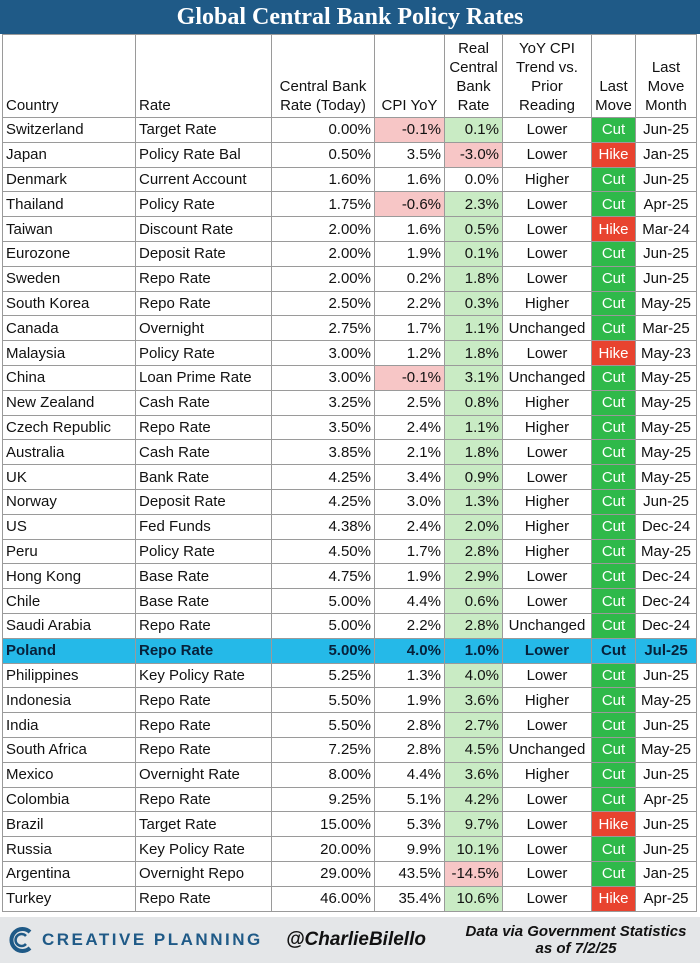  Describe the element at coordinates (409, 402) in the screenshot. I see `cell-cpi-yoy: 2.5%` at that location.